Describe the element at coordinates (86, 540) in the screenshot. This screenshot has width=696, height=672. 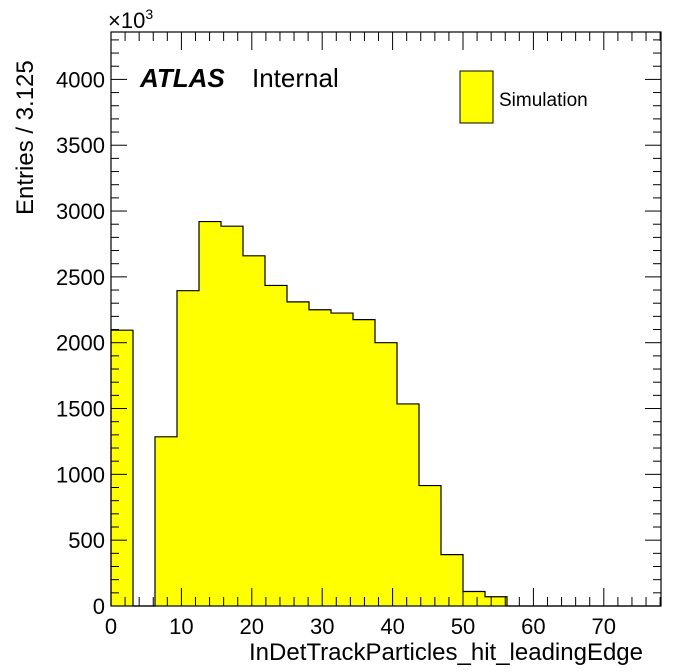
I see `y-tick-label: 500` at that location.